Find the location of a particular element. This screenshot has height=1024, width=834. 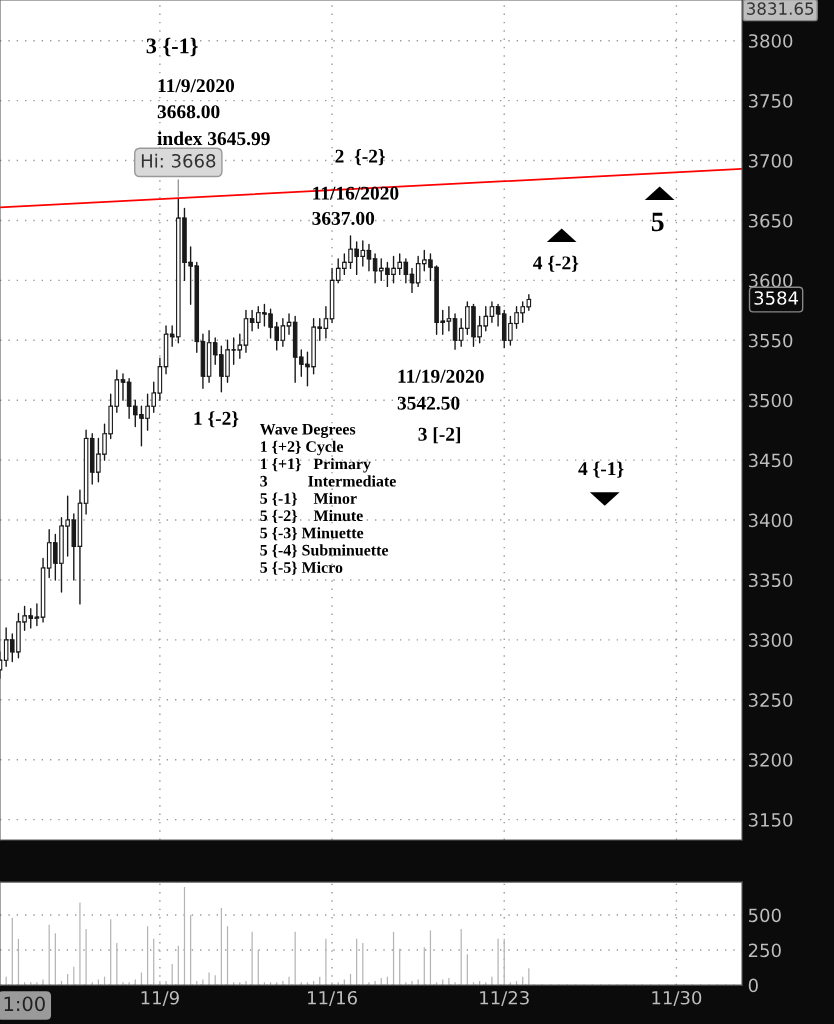

annotation: 2 {-2} is located at coordinates (360, 157).